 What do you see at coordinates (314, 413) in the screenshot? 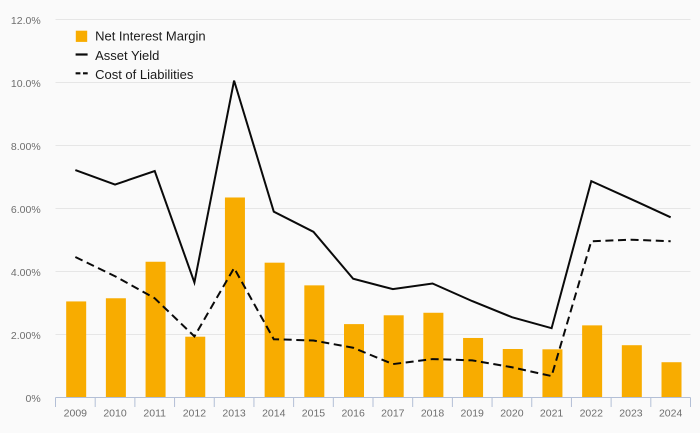
I see `svg-text: 2015` at bounding box center [314, 413].